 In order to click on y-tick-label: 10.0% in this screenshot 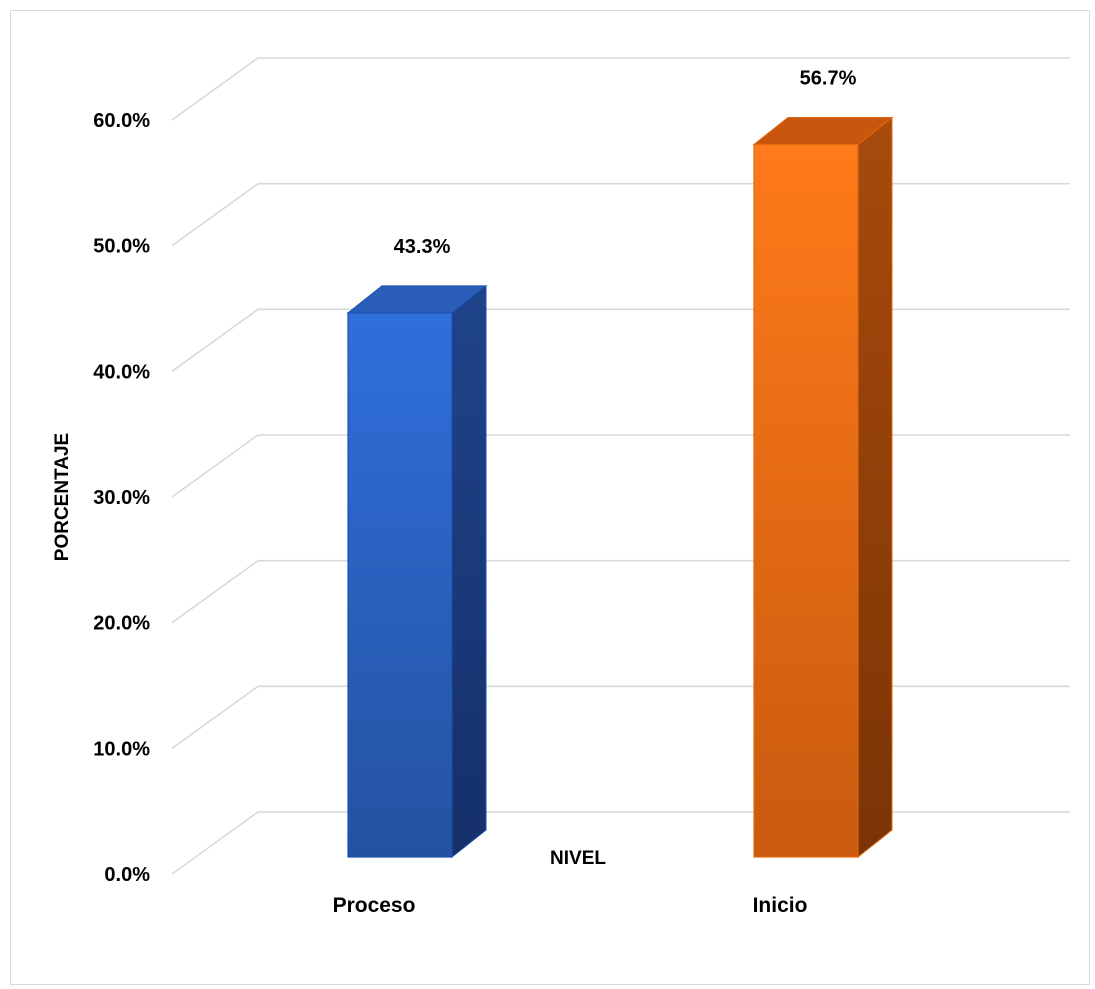, I will do `click(121, 749)`.